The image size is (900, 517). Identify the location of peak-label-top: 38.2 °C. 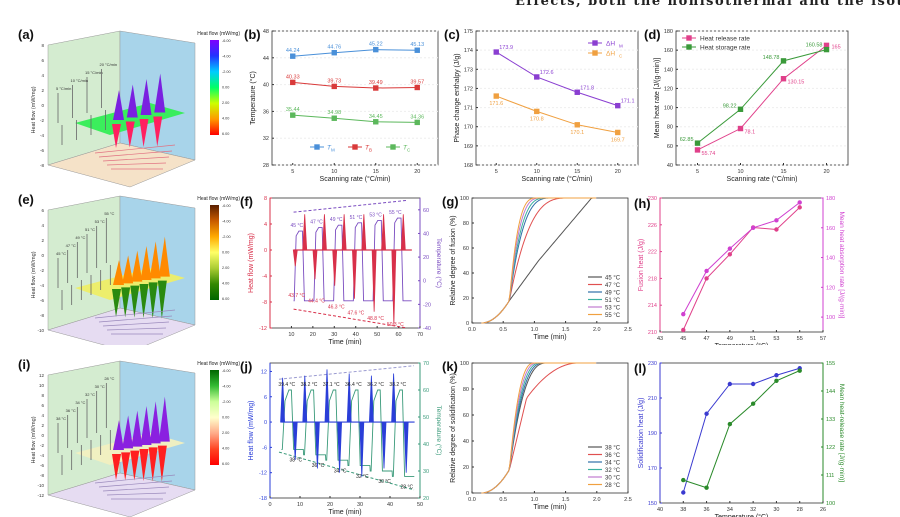
(309, 385).